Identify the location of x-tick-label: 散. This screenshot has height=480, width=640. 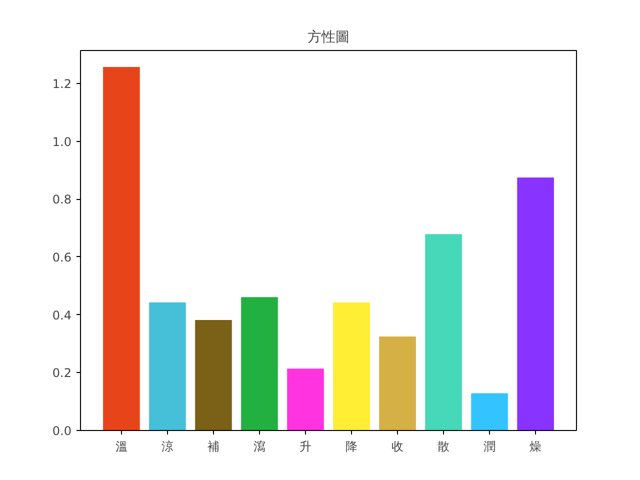
(444, 447).